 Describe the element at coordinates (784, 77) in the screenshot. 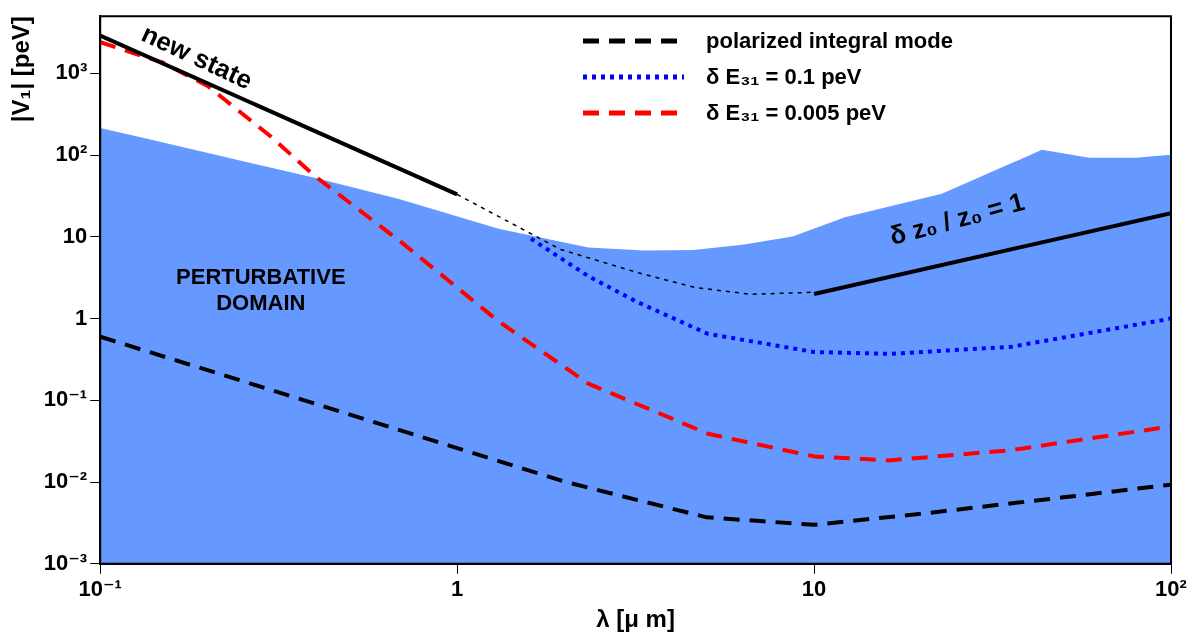

I see `legend-label: δ E₃₁ = 0.1 peV` at that location.